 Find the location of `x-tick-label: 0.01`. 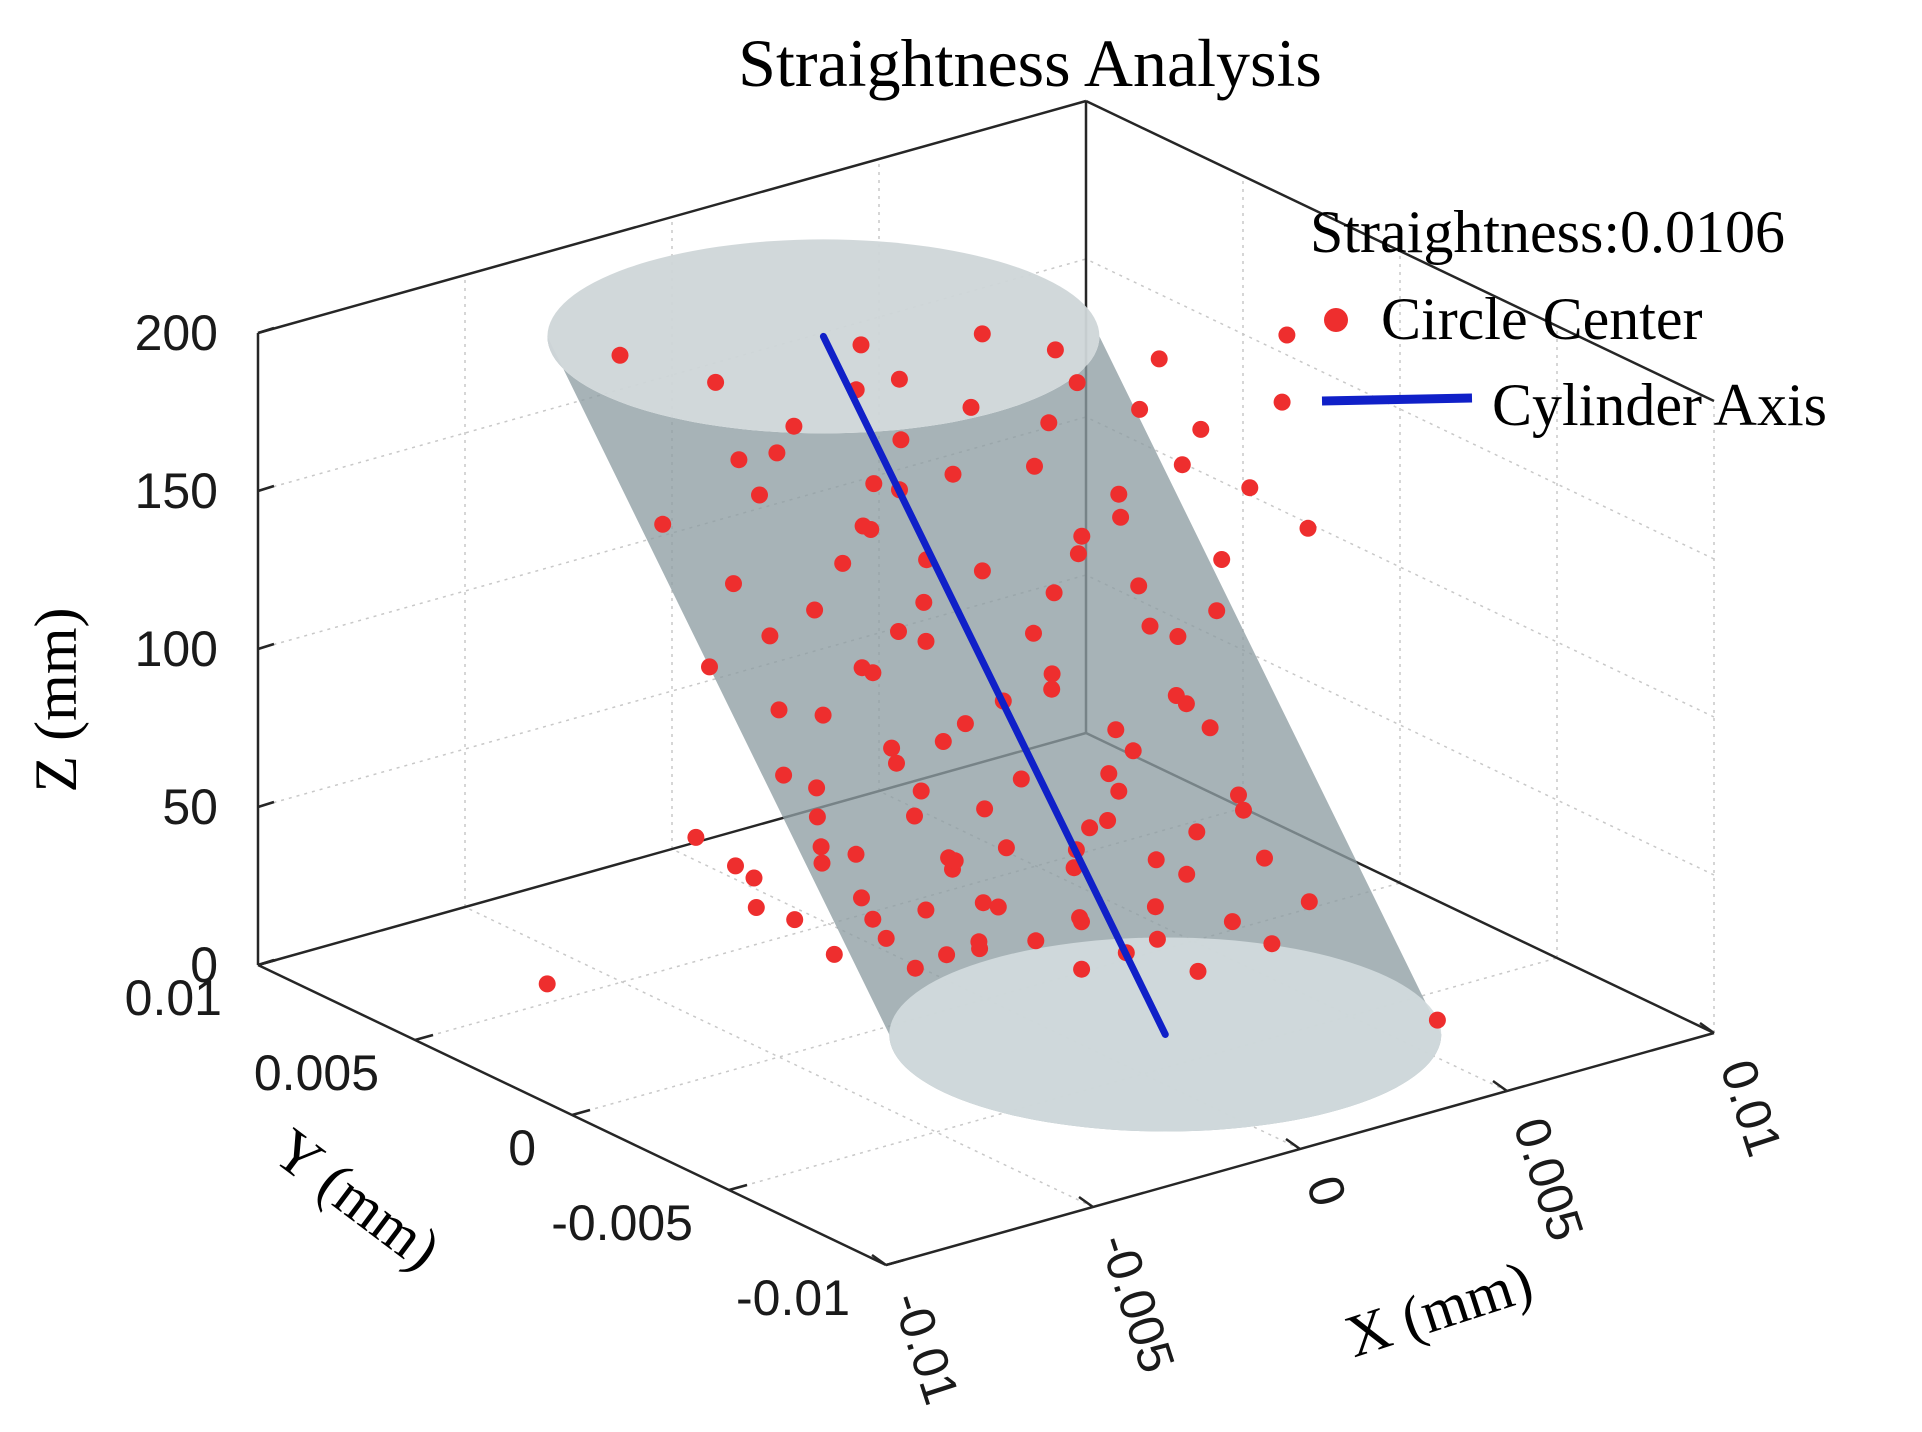

x-tick-label: 0.01 is located at coordinates (1751, 1108).